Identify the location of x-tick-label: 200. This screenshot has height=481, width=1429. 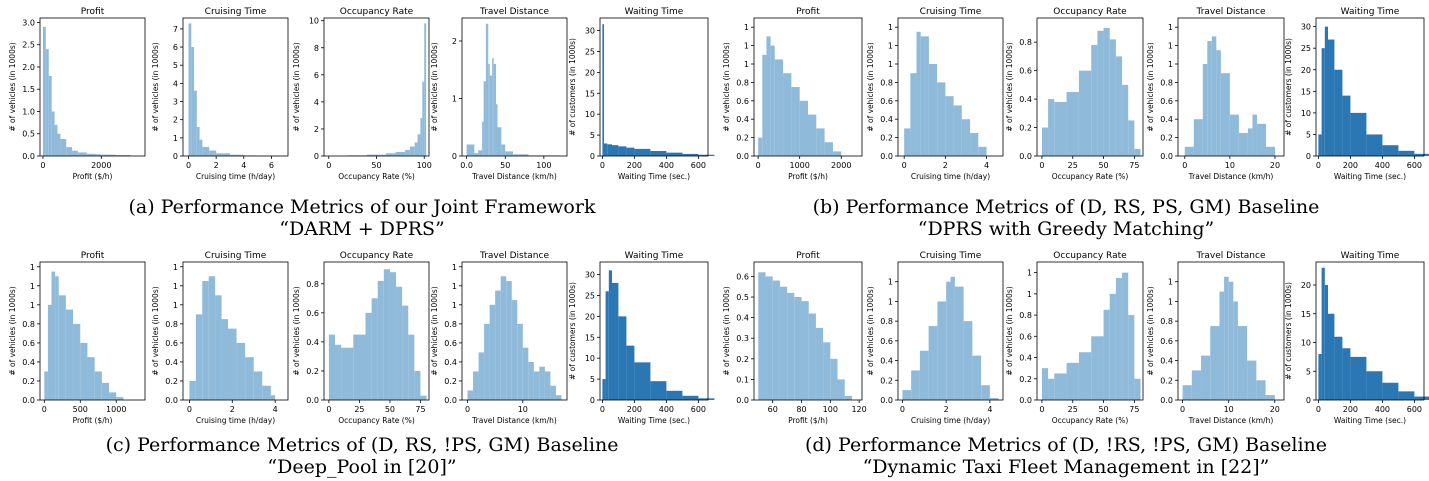
(1350, 165).